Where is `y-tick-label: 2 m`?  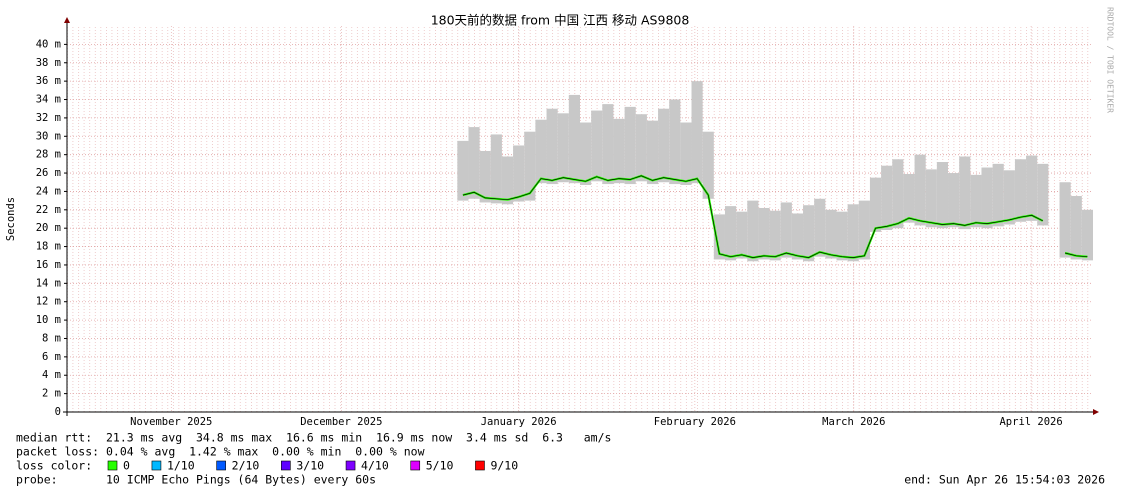
y-tick-label: 2 m is located at coordinates (51, 394).